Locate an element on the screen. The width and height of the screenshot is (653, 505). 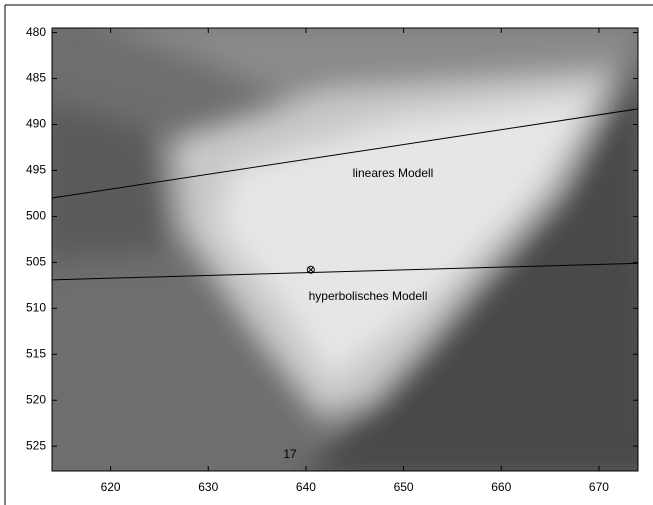
y-tick-label: 485 is located at coordinates (36, 78).